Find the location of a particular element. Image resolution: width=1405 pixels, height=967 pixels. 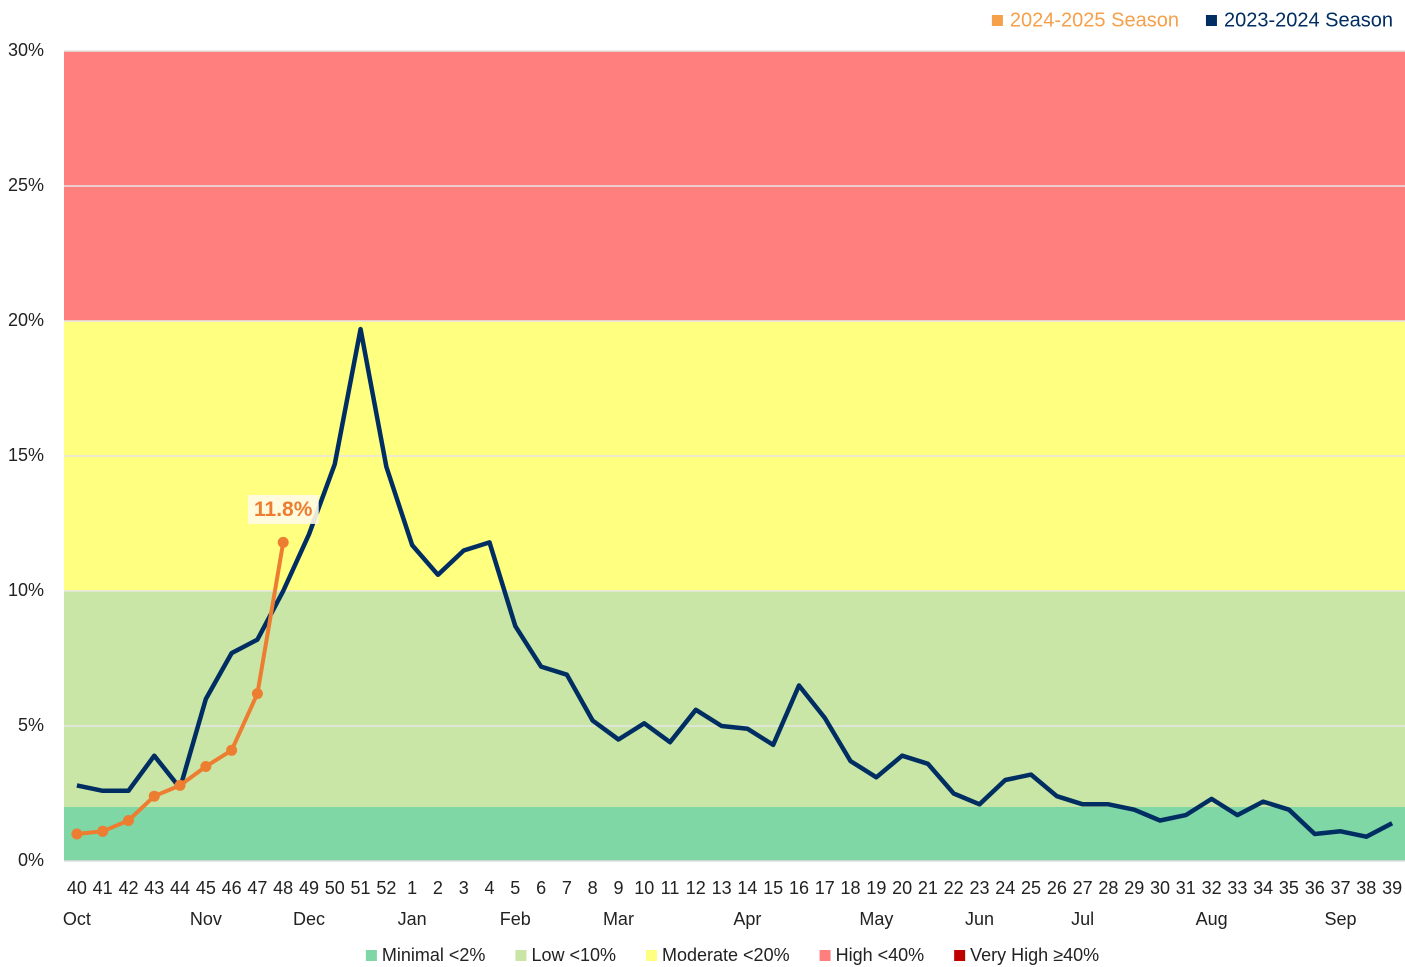

month-label: Jul is located at coordinates (1082, 919).